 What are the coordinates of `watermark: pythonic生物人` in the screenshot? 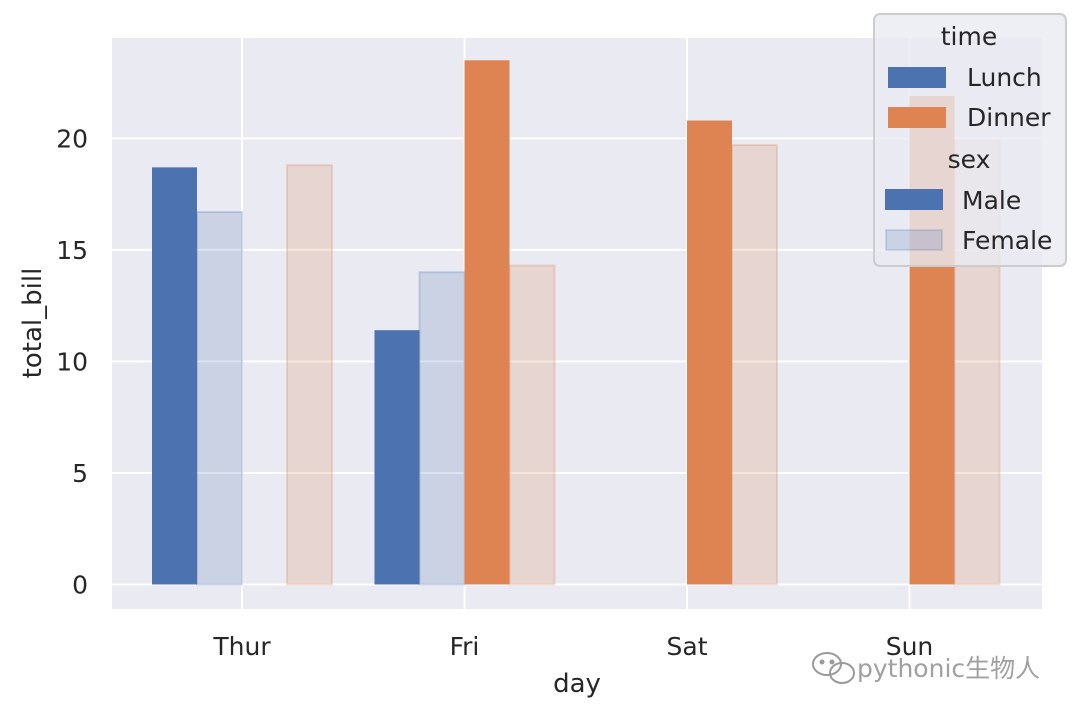 It's located at (926, 668).